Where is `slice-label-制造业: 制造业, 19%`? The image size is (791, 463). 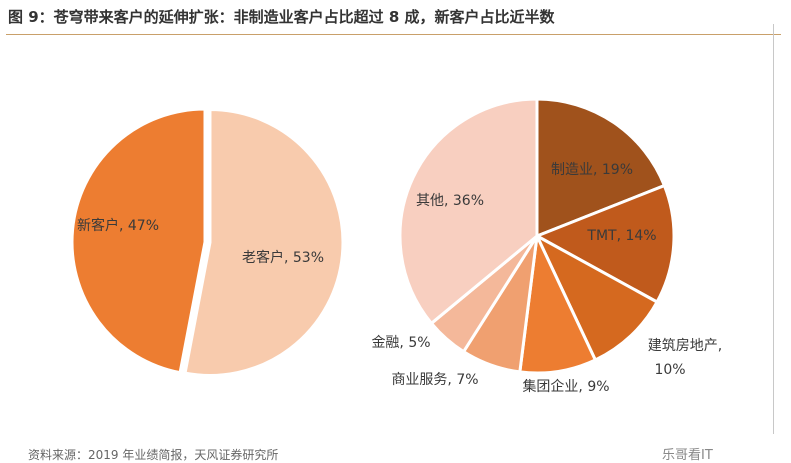 slice-label-制造业: 制造业, 19% is located at coordinates (592, 170).